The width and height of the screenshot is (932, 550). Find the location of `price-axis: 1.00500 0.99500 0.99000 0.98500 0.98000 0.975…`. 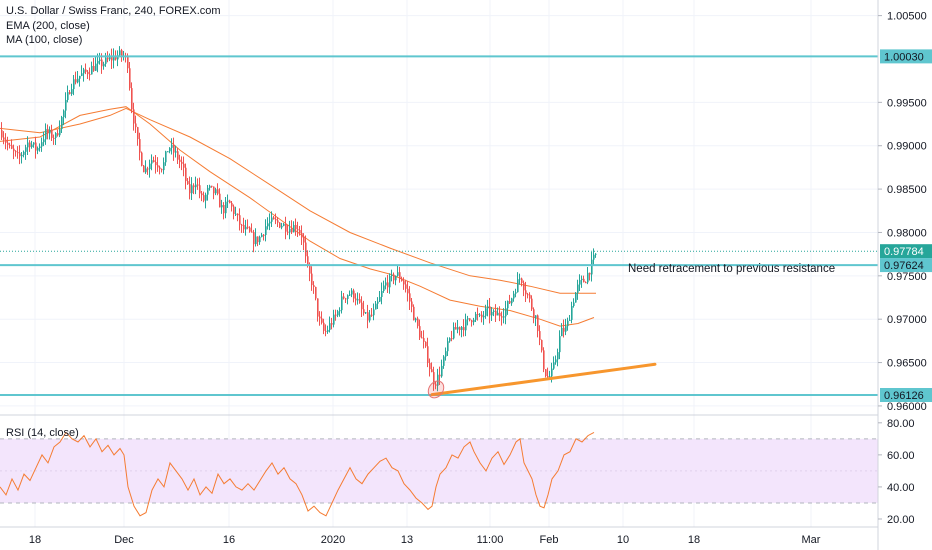

price-axis: 1.00500 0.99500 0.99000 0.98500 0.98000 0.975… is located at coordinates (904, 275).